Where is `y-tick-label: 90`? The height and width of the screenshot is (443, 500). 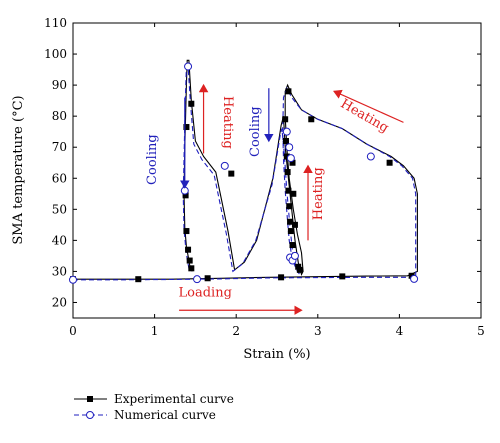
y-tick-label: 90 is located at coordinates (59, 85).